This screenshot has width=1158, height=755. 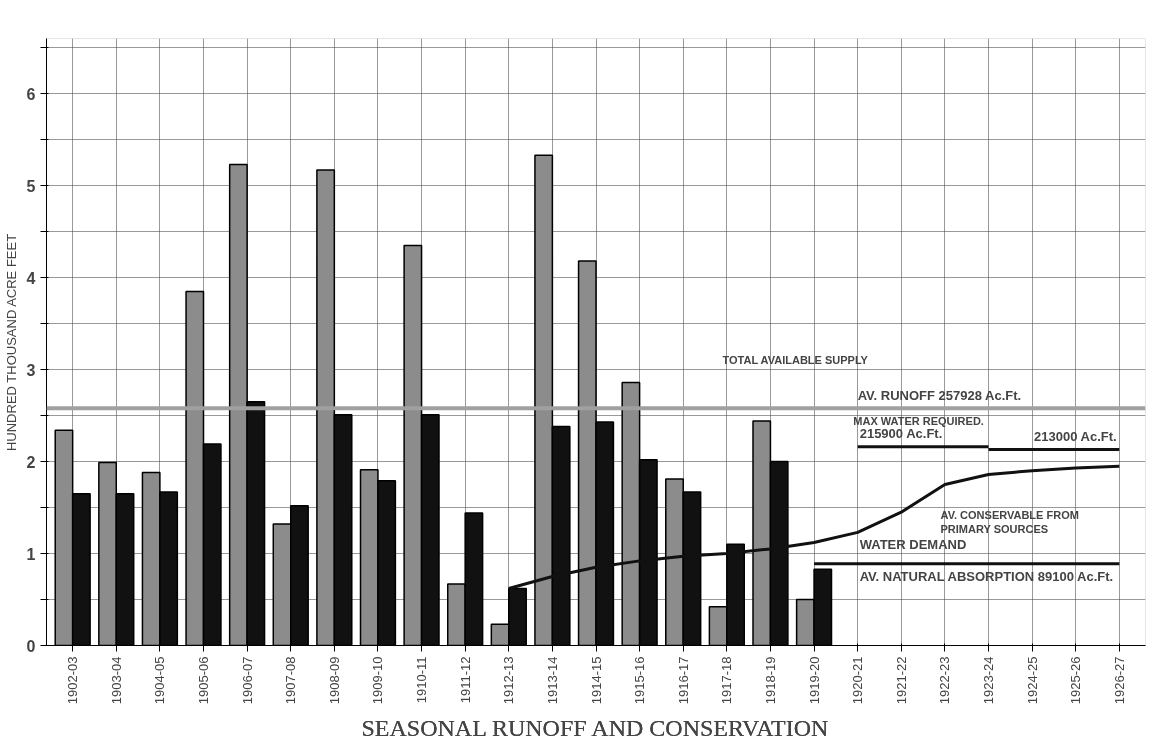 What do you see at coordinates (378, 680) in the screenshot?
I see `x-tick-label: 1909-10` at bounding box center [378, 680].